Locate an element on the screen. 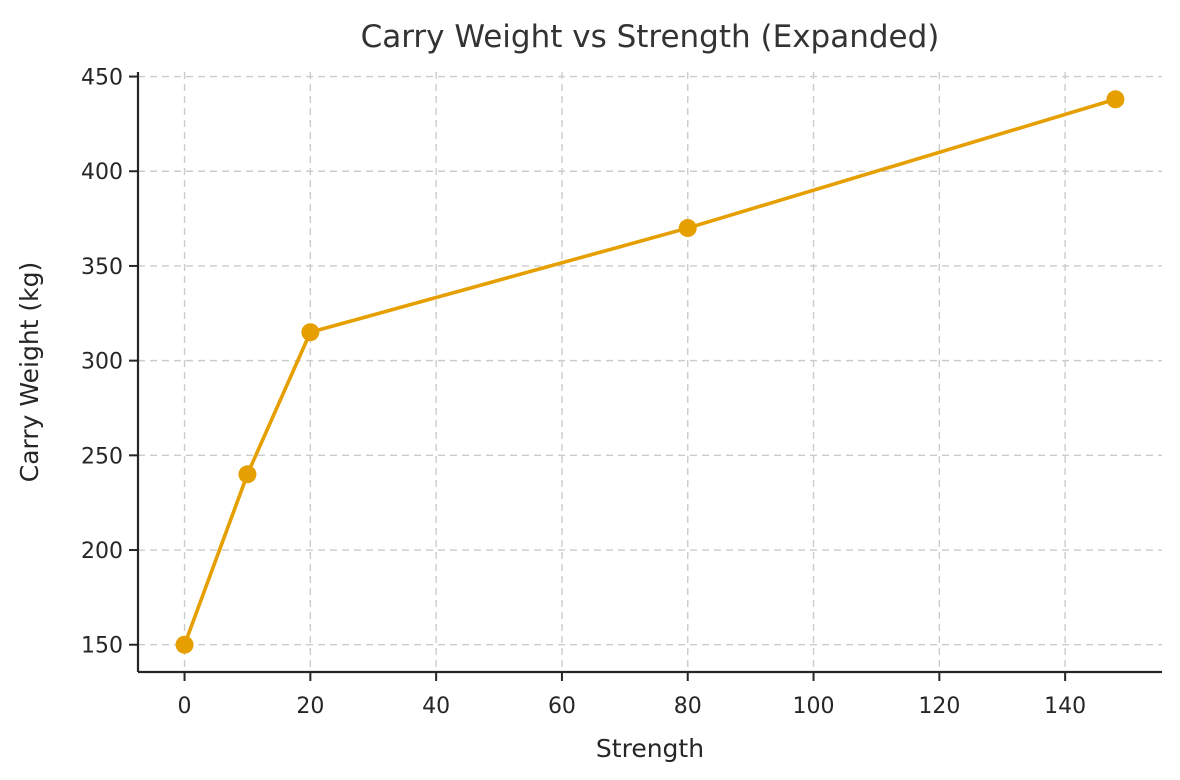 The height and width of the screenshot is (780, 1180). y-tick-label: 250 is located at coordinates (102, 456).